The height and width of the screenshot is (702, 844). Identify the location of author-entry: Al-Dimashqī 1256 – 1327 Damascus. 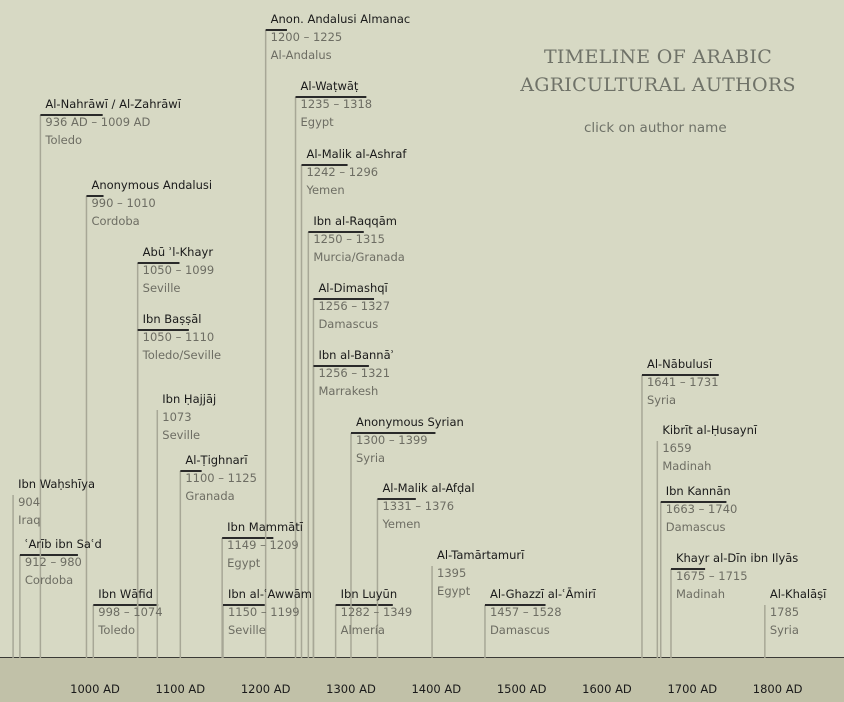
(354, 307).